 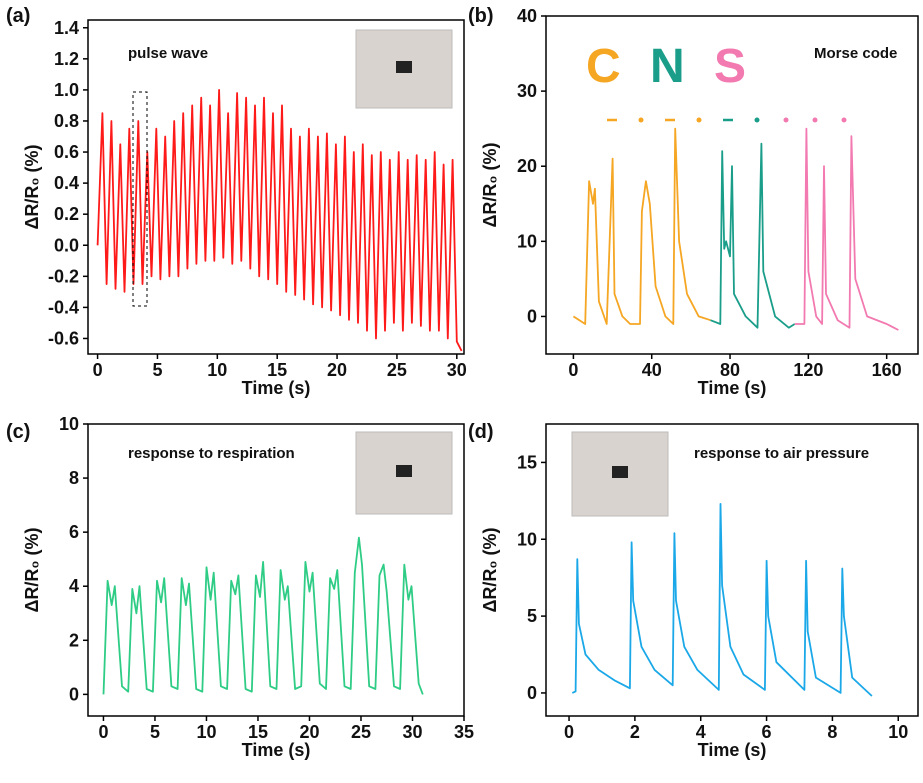 I want to click on annotation: Morse code, so click(x=855, y=53).